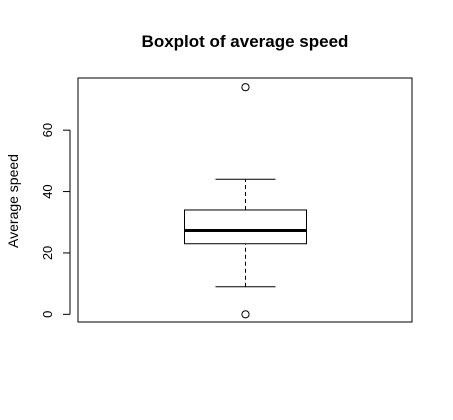 The width and height of the screenshot is (453, 420). What do you see at coordinates (47, 191) in the screenshot?
I see `y-tick-label-40: 40` at bounding box center [47, 191].